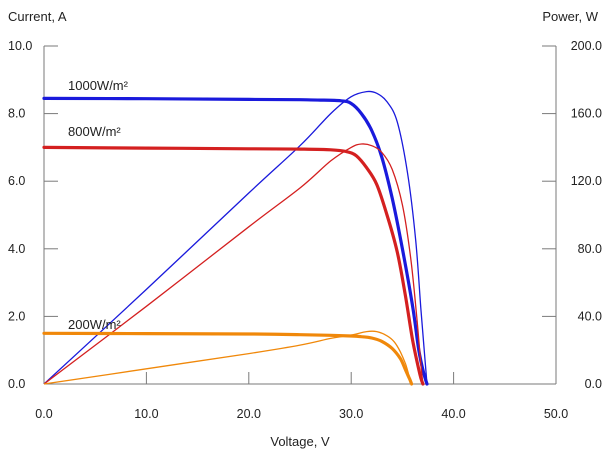 The image size is (608, 451). Describe the element at coordinates (37, 16) in the screenshot. I see `left-axis-title: Current, A` at that location.